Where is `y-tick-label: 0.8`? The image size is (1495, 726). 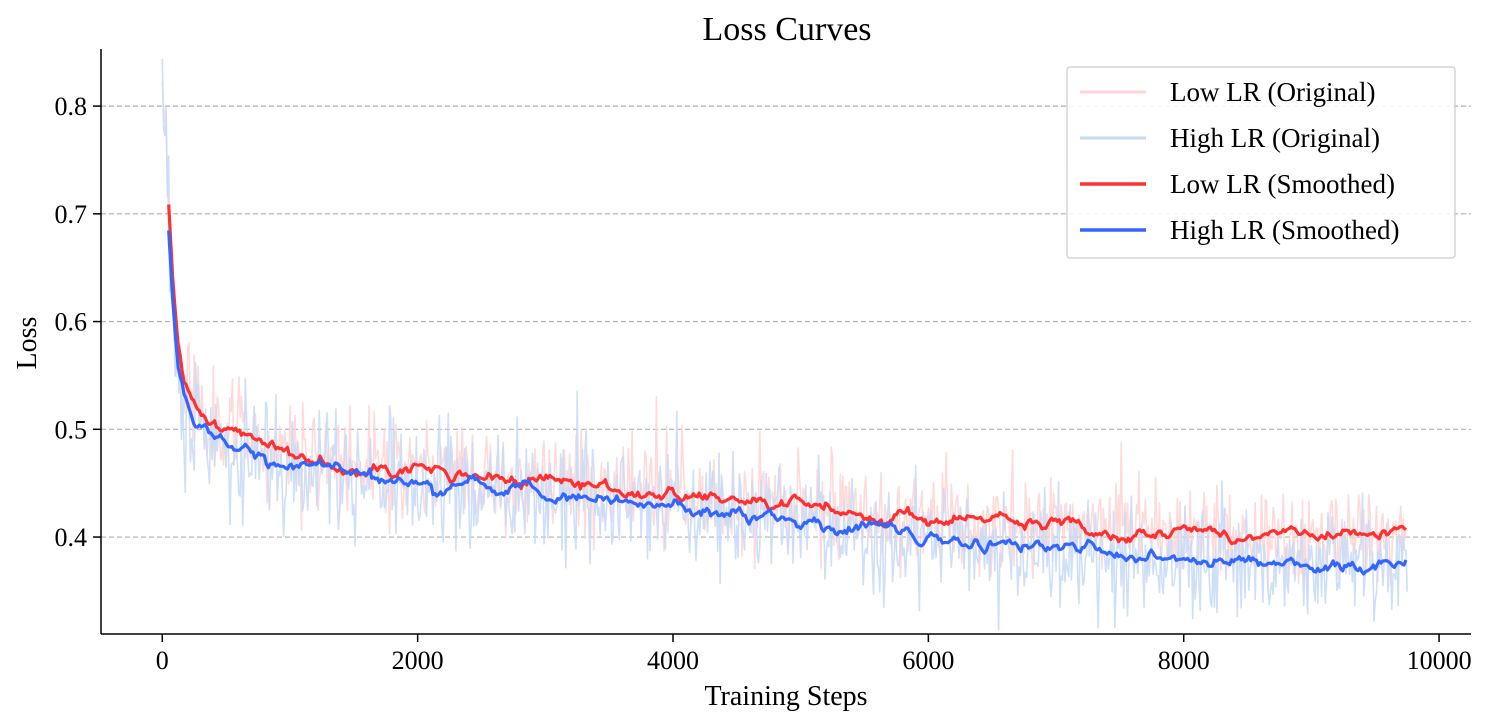
y-tick-label: 0.8 is located at coordinates (71, 106).